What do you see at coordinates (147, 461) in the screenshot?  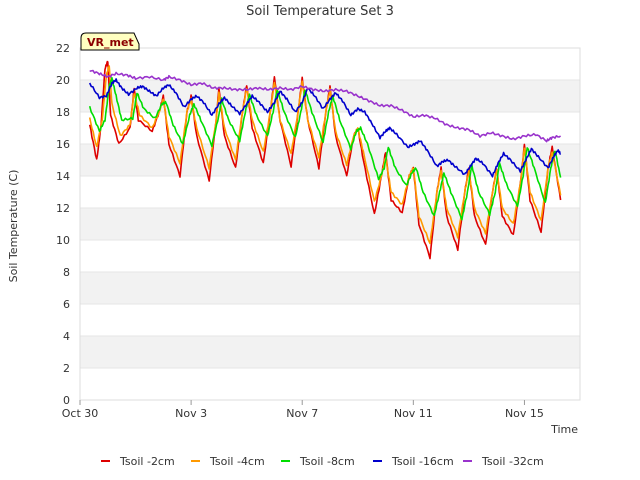 I see `legend-label: Tsoil -2cm` at bounding box center [147, 461].